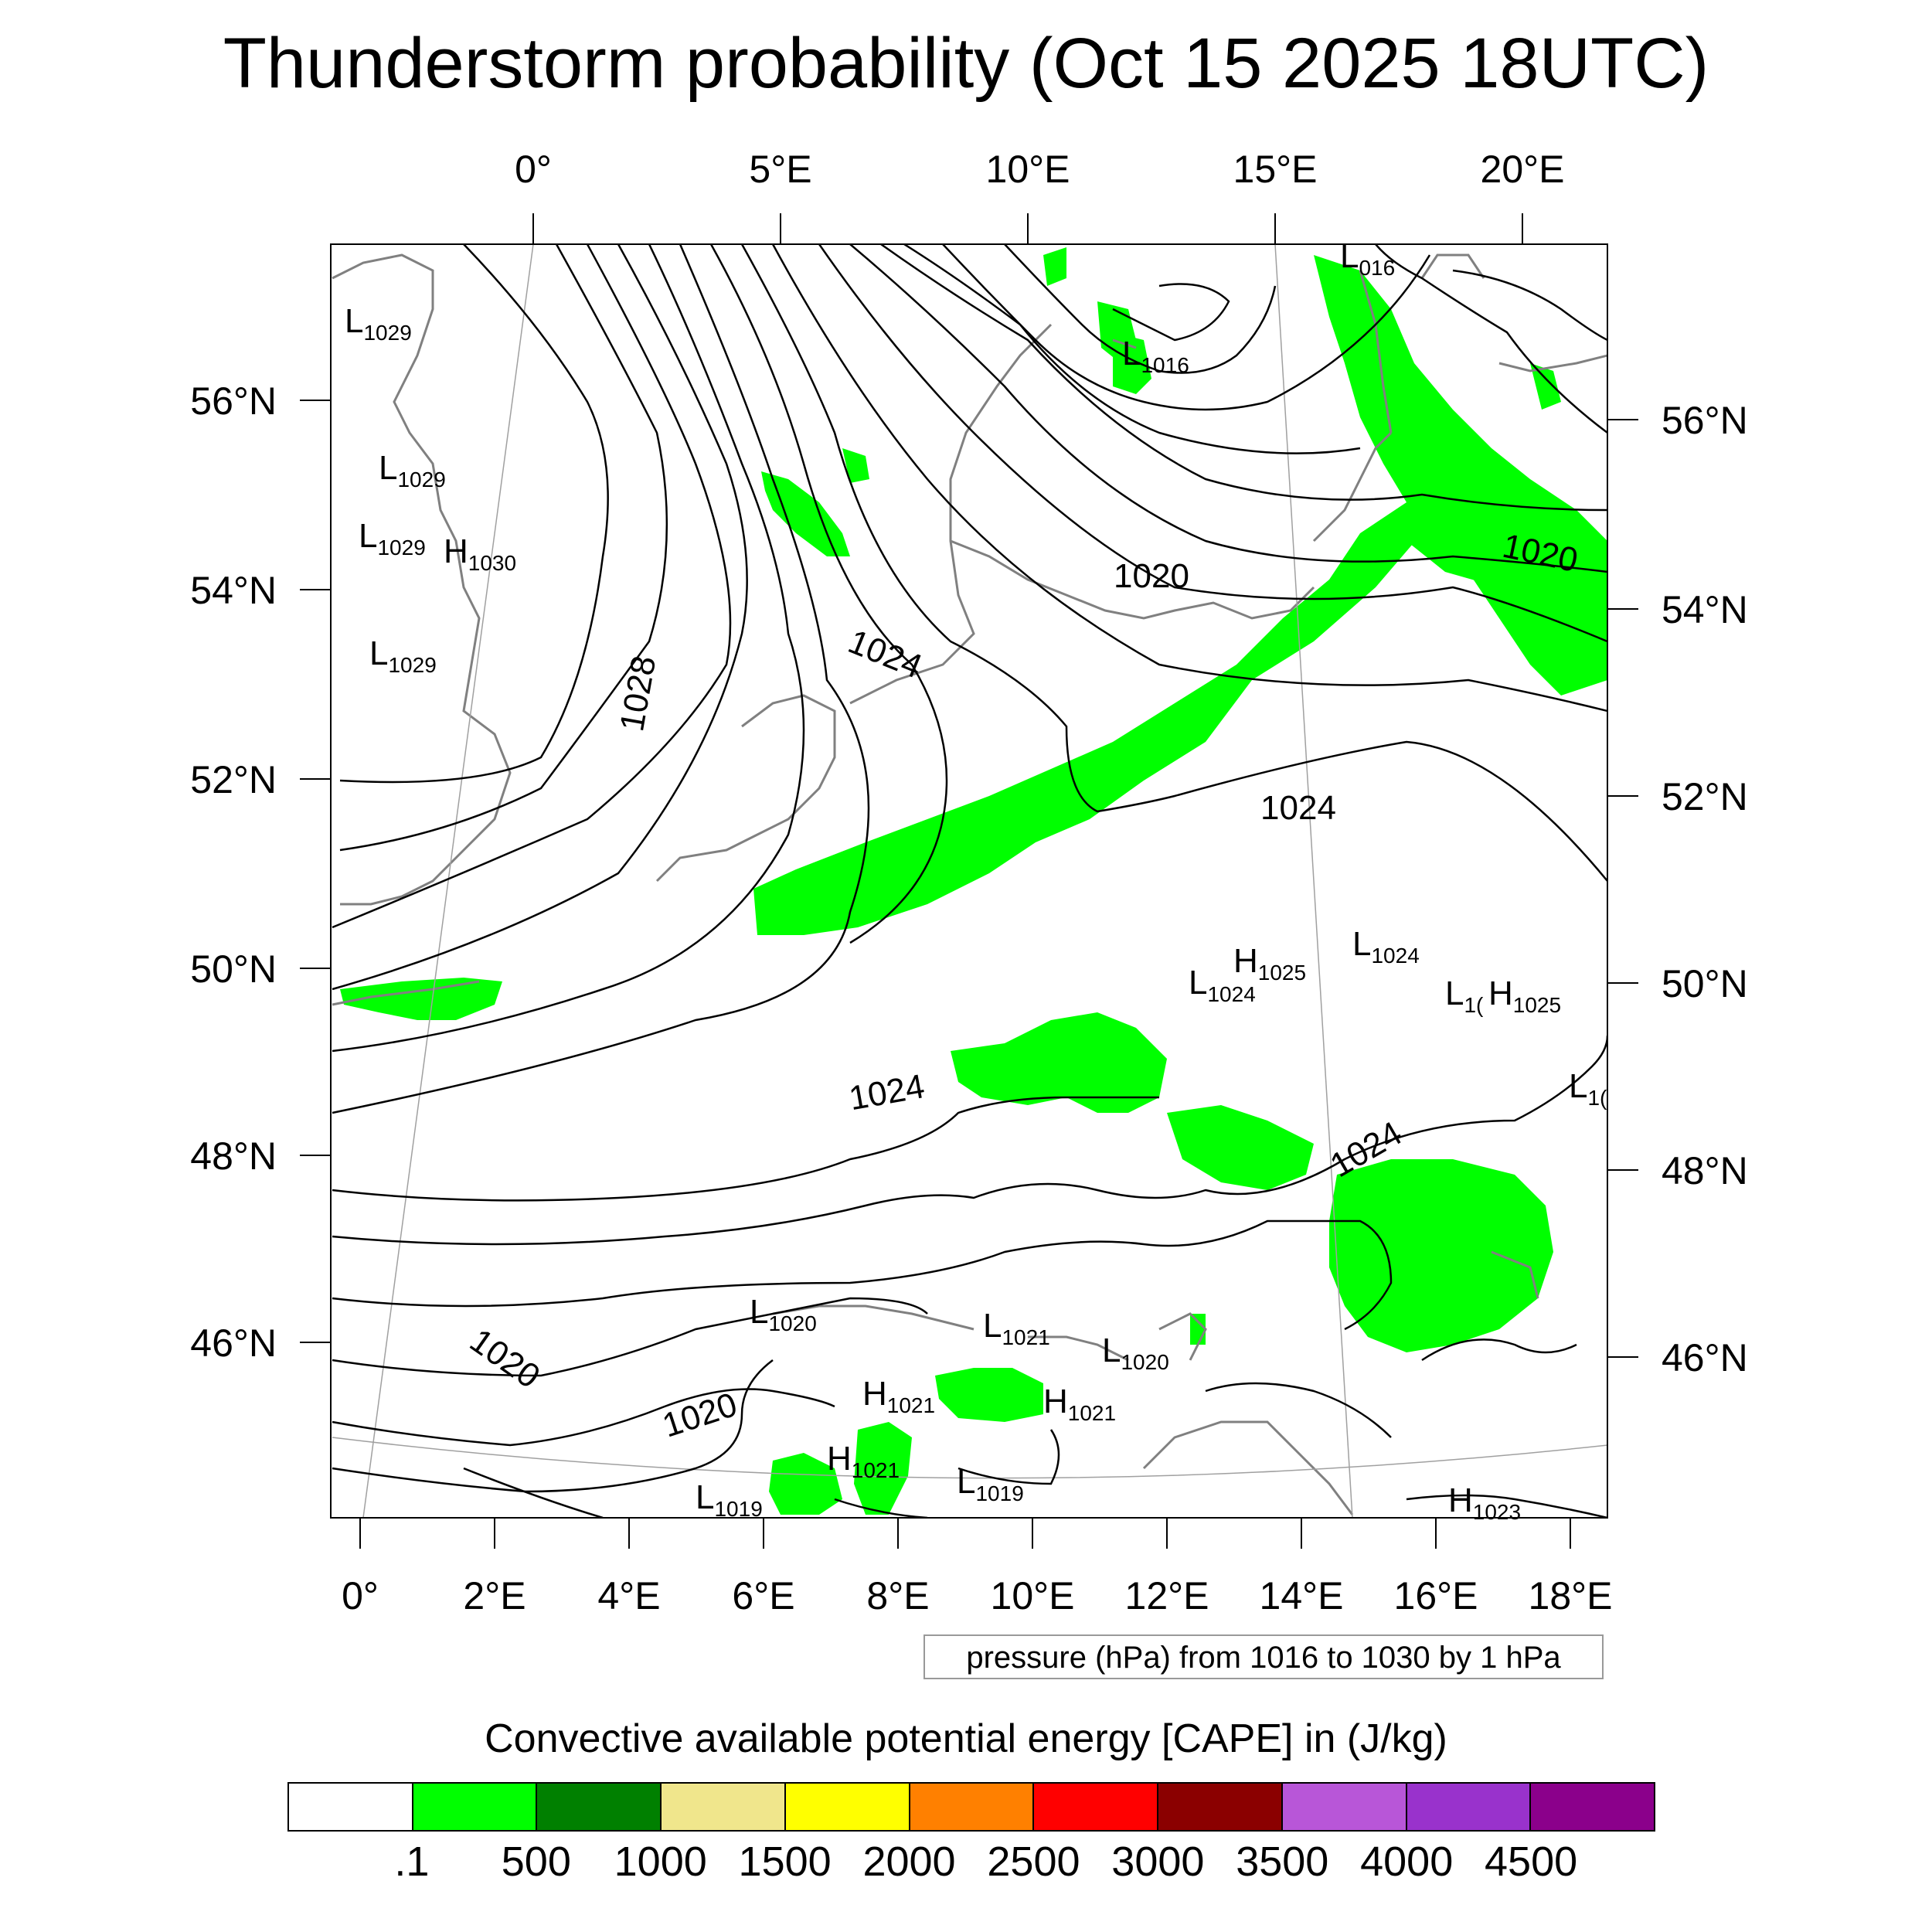 This screenshot has height=1932, width=1932. I want to click on bottom-lon-label: 6°E, so click(763, 1596).